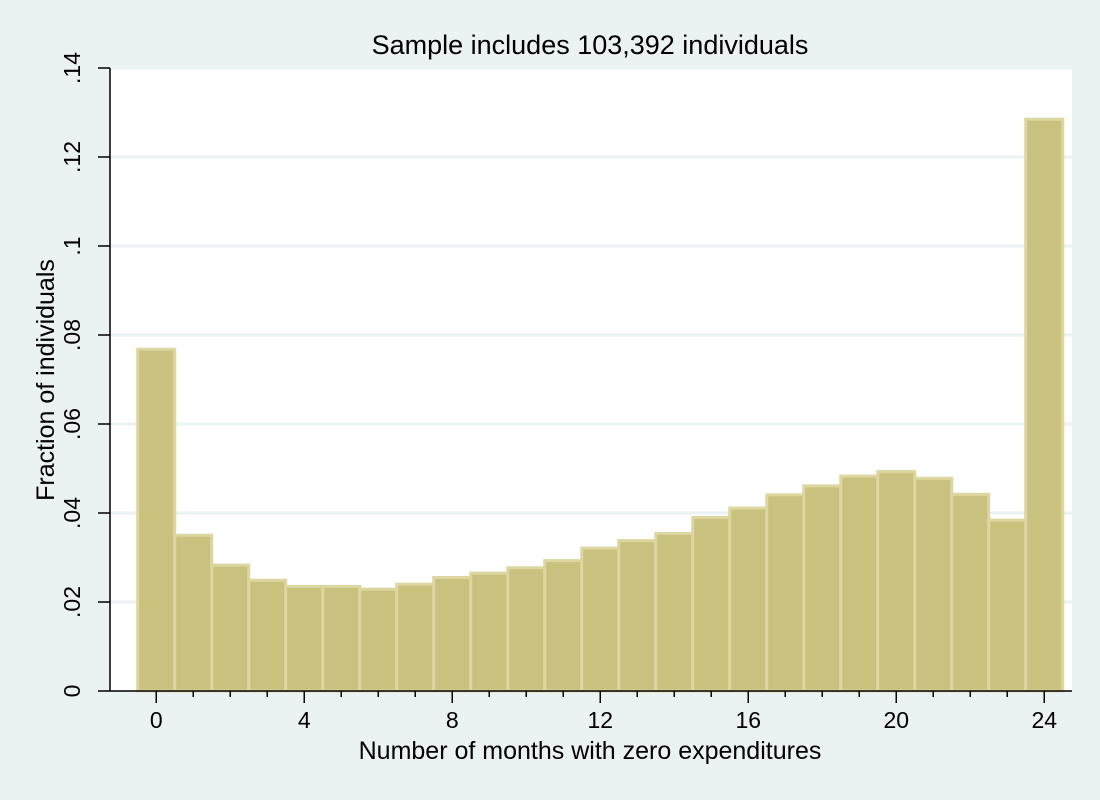 The width and height of the screenshot is (1100, 800). I want to click on y-tick-label: .04, so click(72, 513).